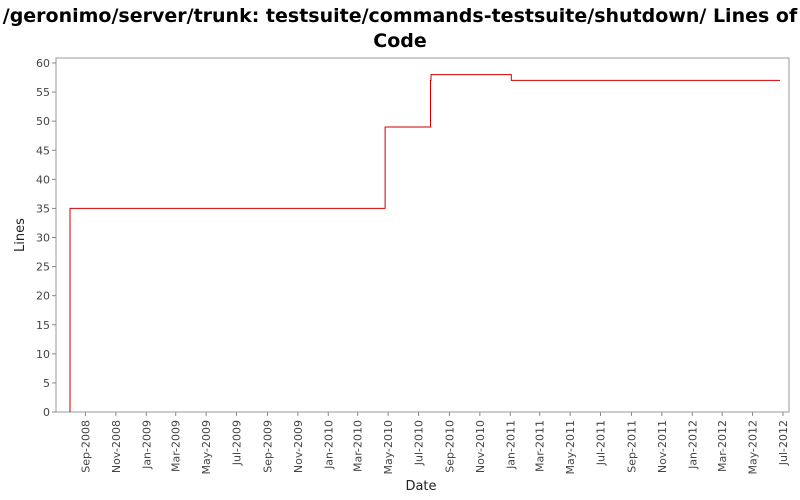 The height and width of the screenshot is (500, 800). Describe the element at coordinates (540, 446) in the screenshot. I see `x-tick-label: Mar-2011` at that location.